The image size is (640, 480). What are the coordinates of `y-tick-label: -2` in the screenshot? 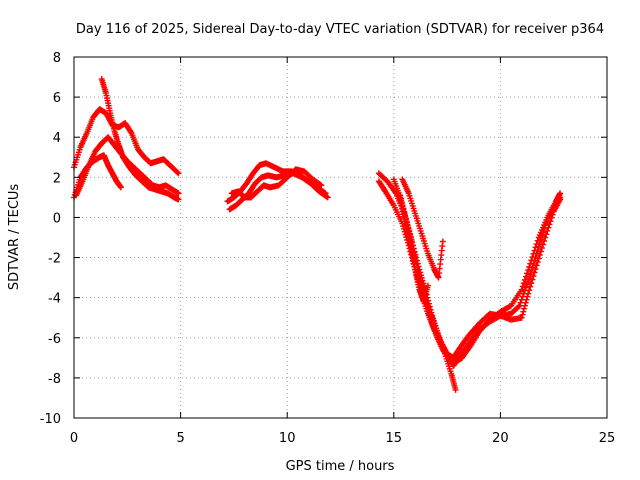 It's located at (54, 259).